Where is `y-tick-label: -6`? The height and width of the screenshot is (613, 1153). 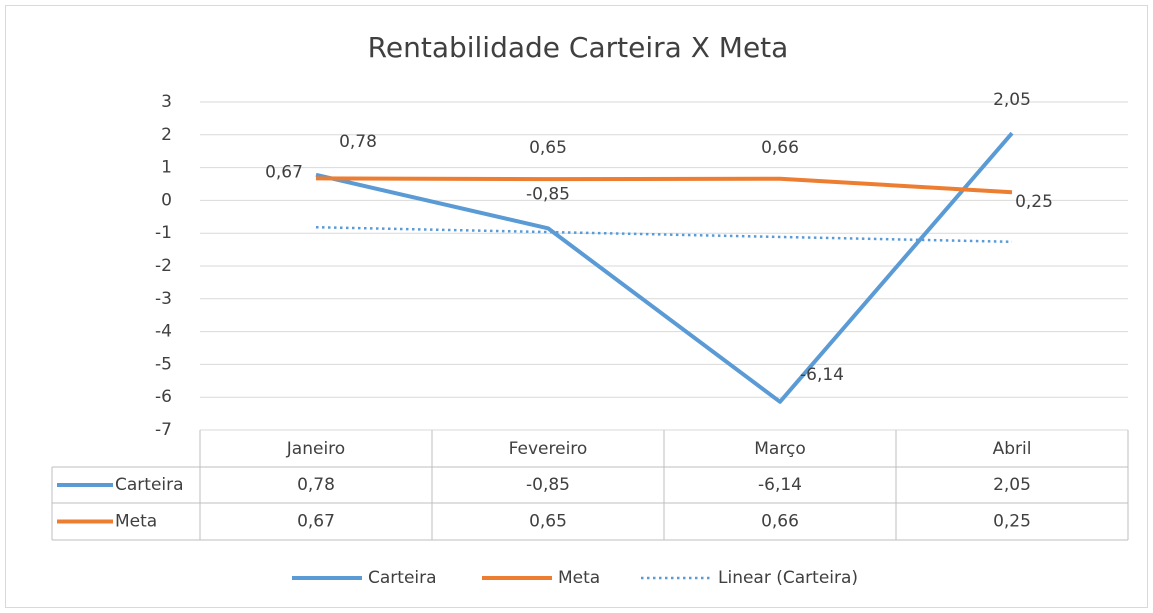
y-tick-label: -6 is located at coordinates (163, 397).